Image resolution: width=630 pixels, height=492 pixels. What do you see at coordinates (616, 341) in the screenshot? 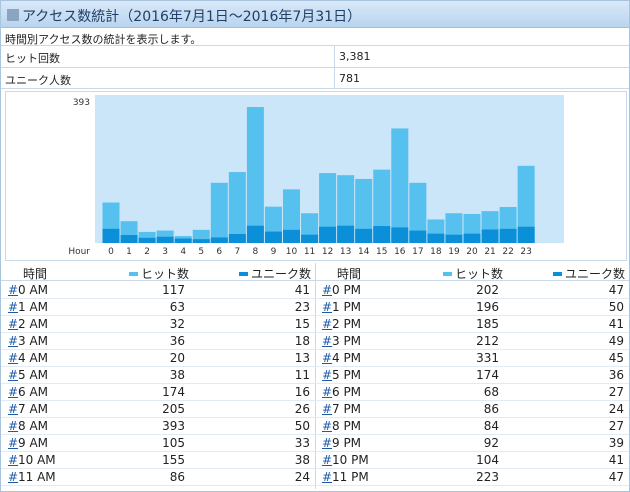
I see `row-uniques: 49` at bounding box center [616, 341].